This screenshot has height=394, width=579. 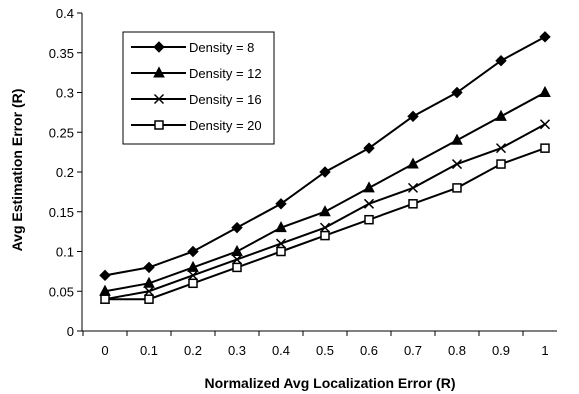 I want to click on legend-item: Density = 12, so click(x=196, y=73).